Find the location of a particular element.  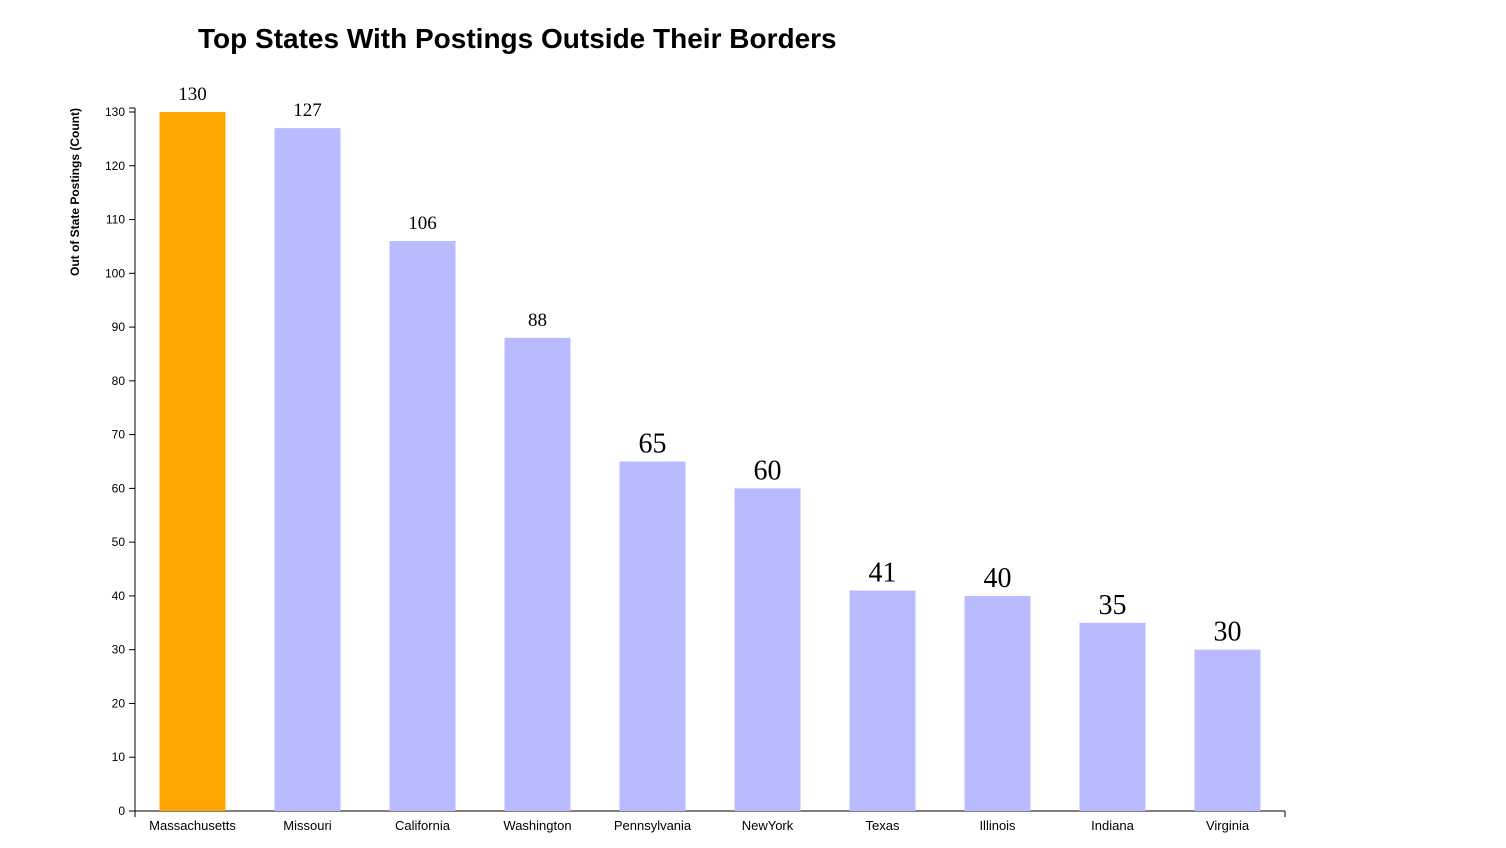

x-tick-label: Illinois is located at coordinates (997, 825).